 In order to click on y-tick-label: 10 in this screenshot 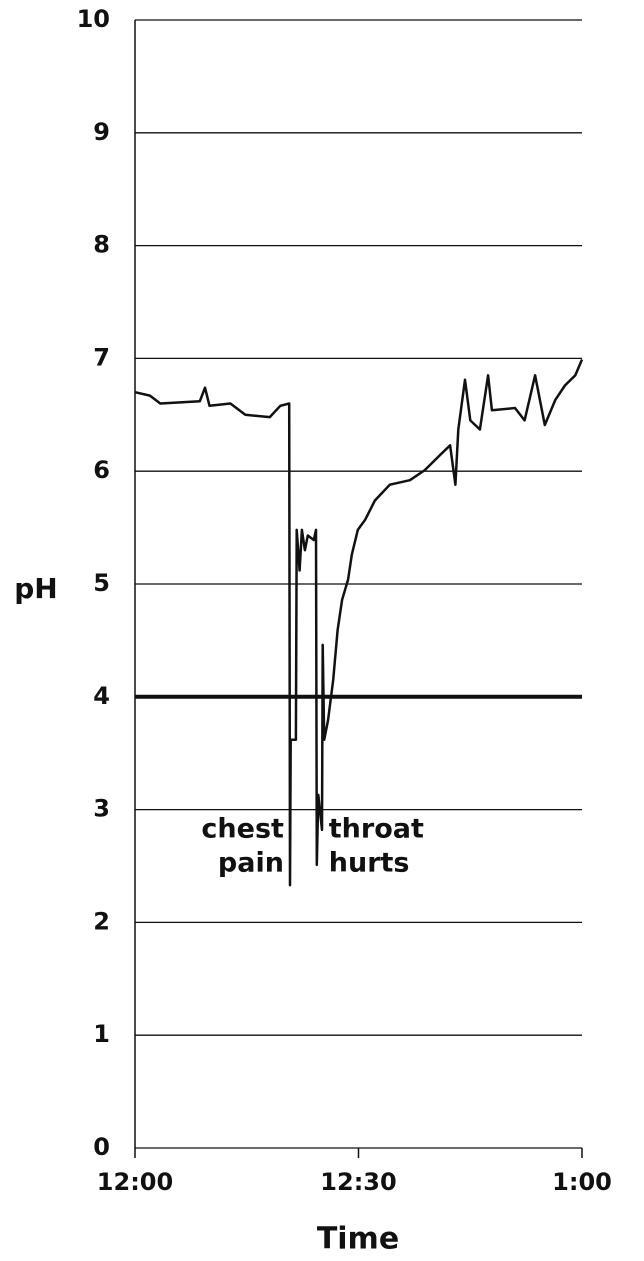, I will do `click(93, 19)`.